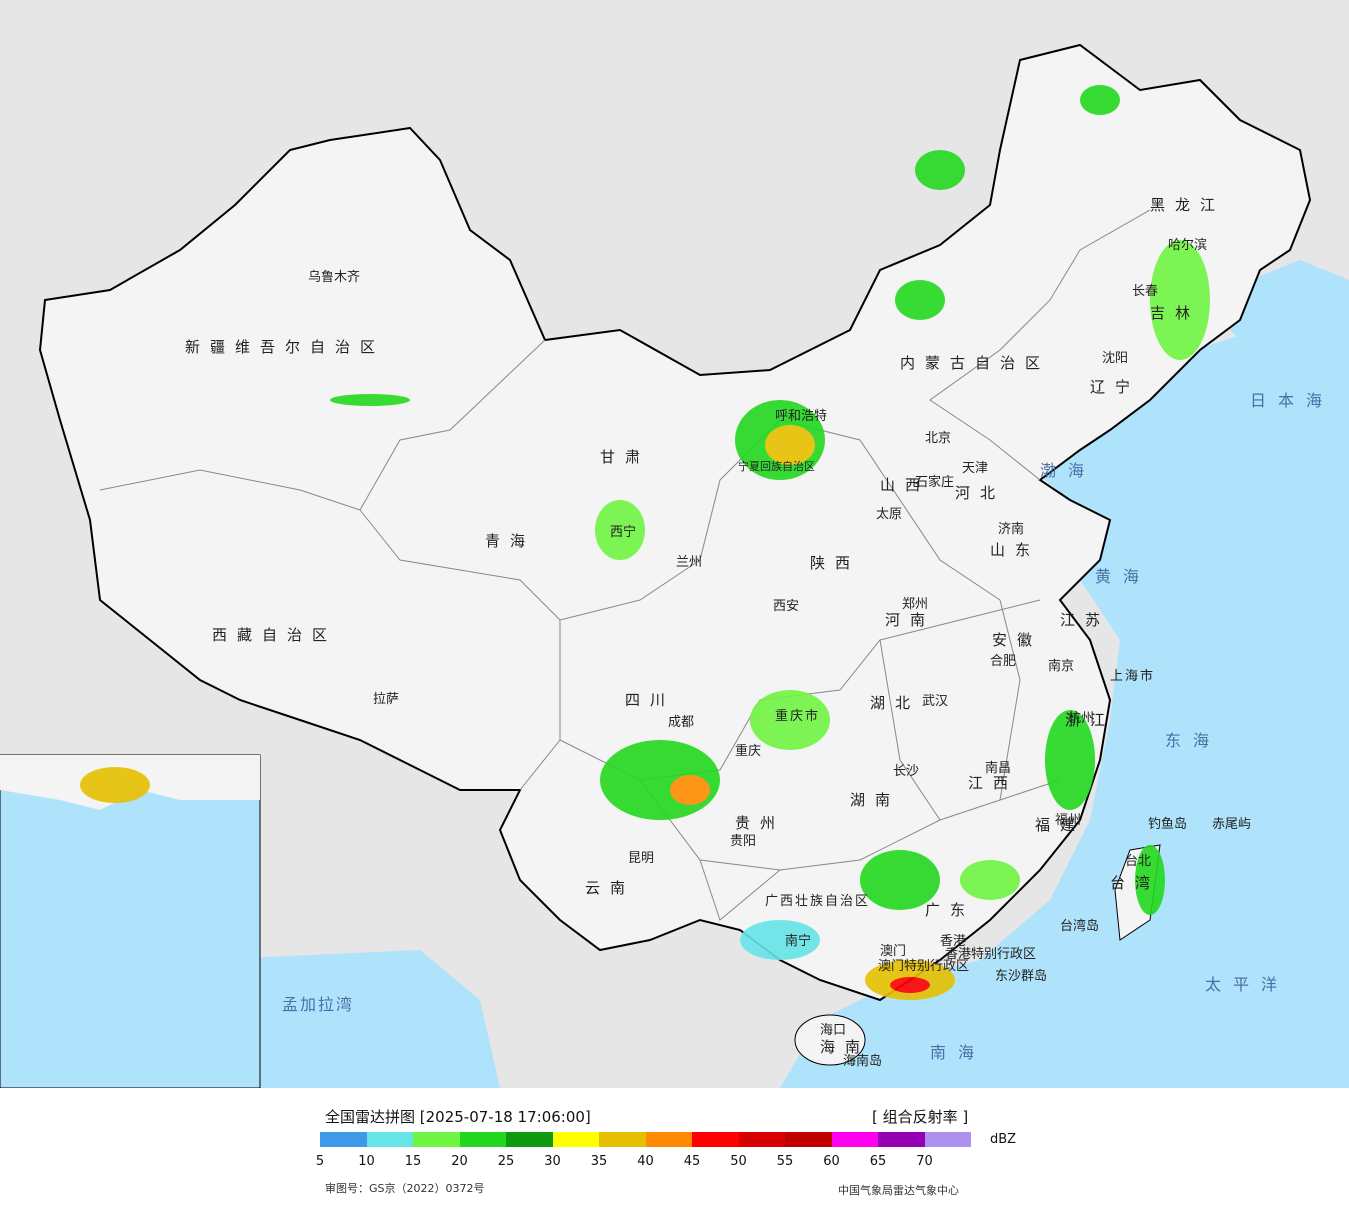 Image resolution: width=1349 pixels, height=1208 pixels. What do you see at coordinates (1061, 666) in the screenshot?
I see `city-nanjing: 南京` at bounding box center [1061, 666].